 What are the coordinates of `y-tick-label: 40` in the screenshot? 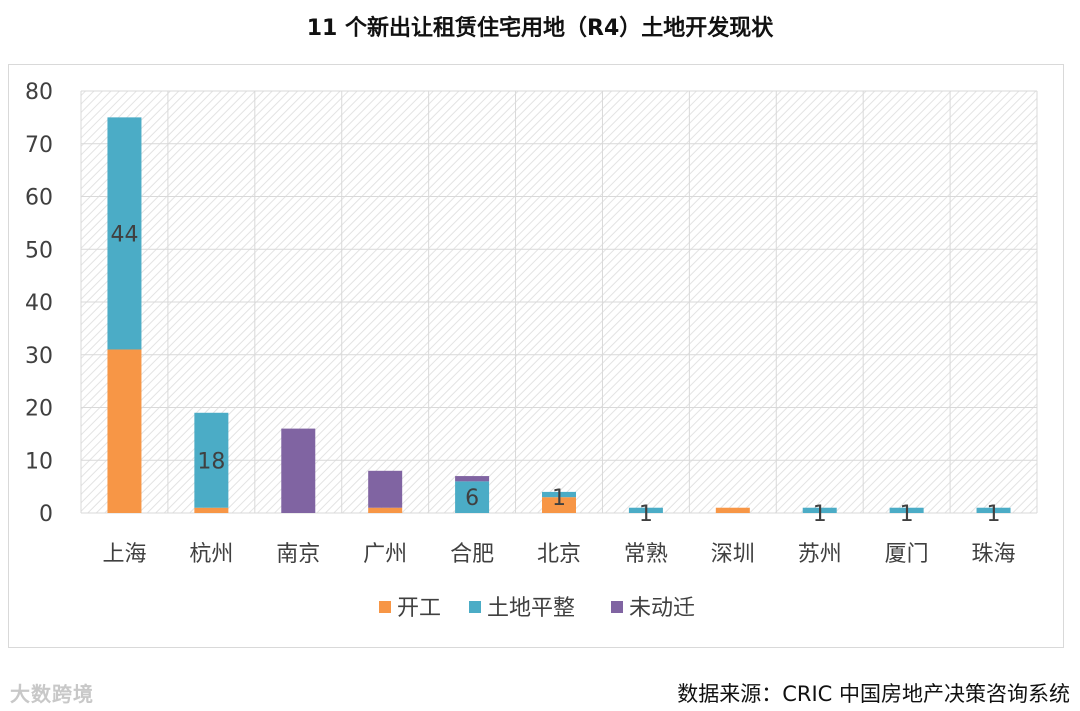 It's located at (39, 303).